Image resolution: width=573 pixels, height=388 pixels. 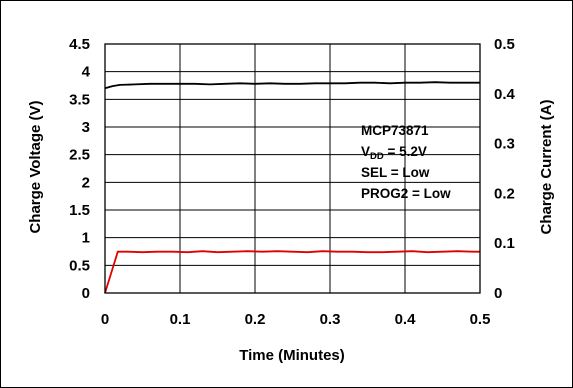 I want to click on y-right-tick-label: 0, so click(x=498, y=293).